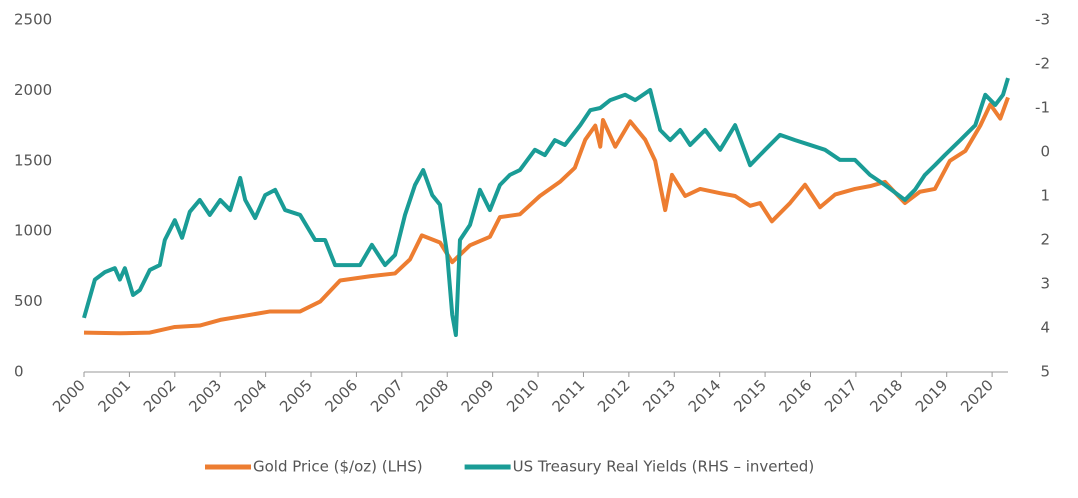 The image size is (1078, 498). What do you see at coordinates (705, 396) in the screenshot?
I see `x-tick-label: 2014` at bounding box center [705, 396].